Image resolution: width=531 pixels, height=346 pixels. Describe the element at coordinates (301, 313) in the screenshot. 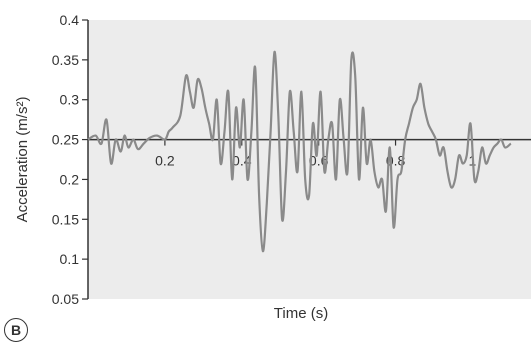

I see `x-axis-title: Time (s)` at that location.